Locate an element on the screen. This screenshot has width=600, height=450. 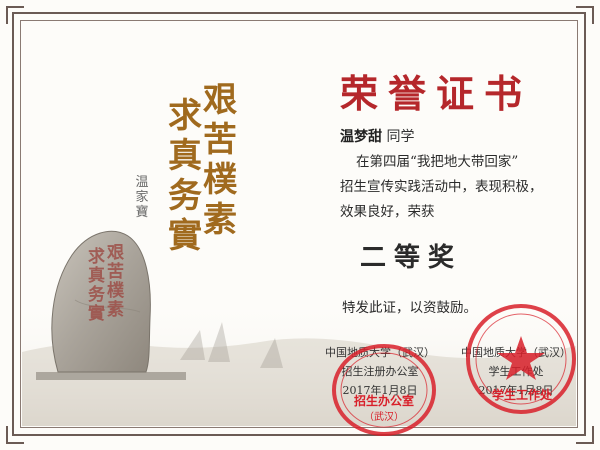
stone-base is located at coordinates (111, 376).